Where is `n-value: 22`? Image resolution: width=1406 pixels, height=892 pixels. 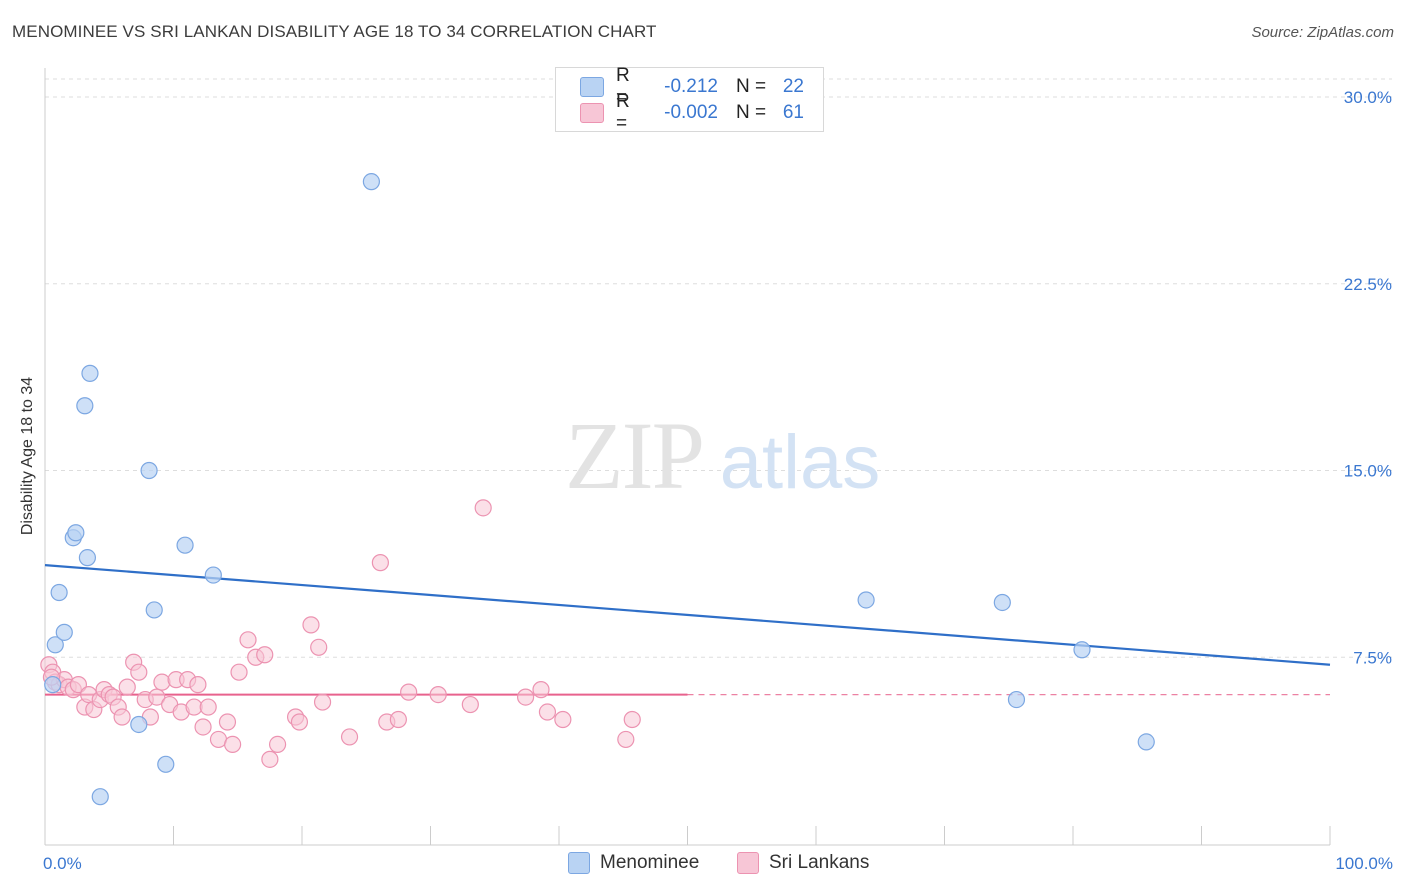
n-value: 22 is located at coordinates (793, 86).